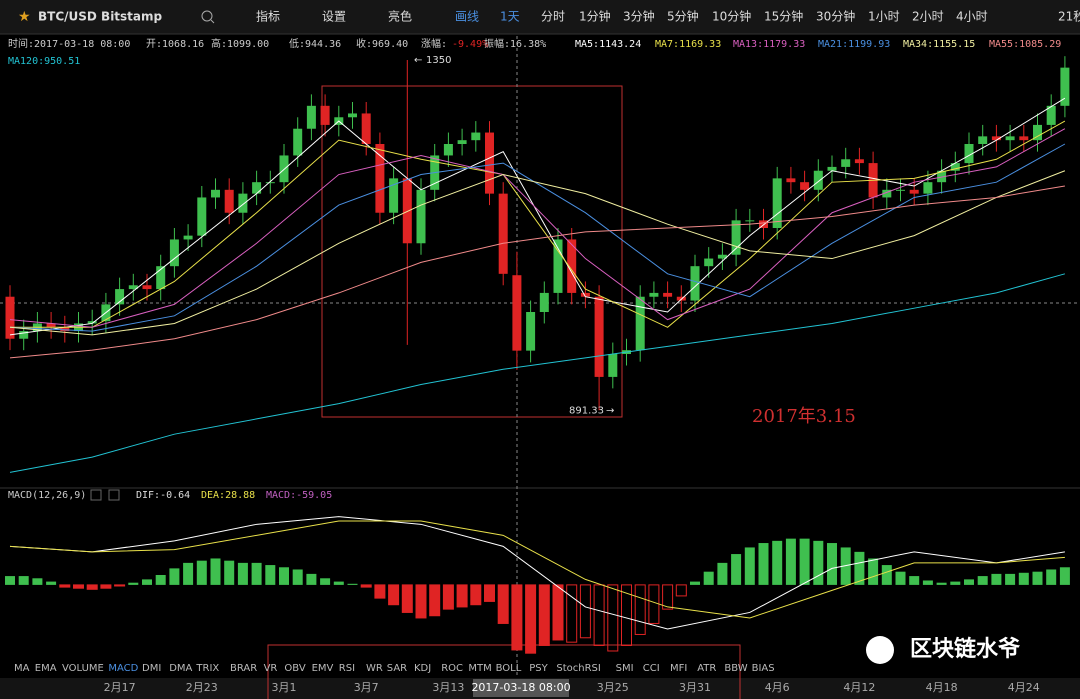 The image size is (1080, 699). What do you see at coordinates (835, 16) in the screenshot?
I see `interval: 30分钟` at bounding box center [835, 16].